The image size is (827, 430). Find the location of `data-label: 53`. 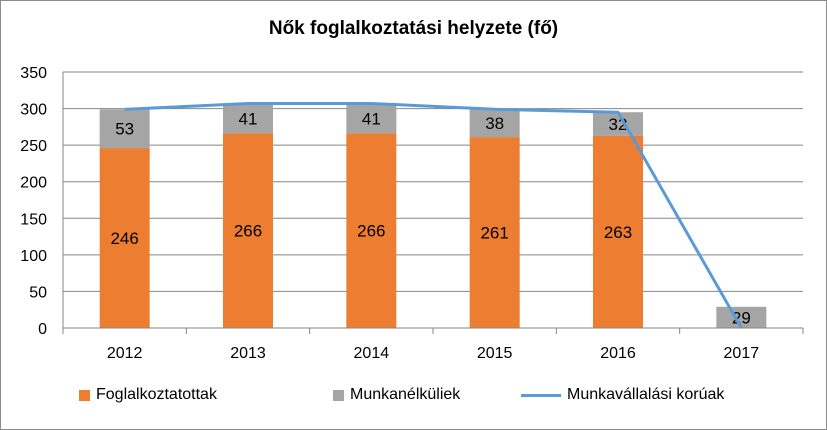

data-label: 53 is located at coordinates (124, 129).